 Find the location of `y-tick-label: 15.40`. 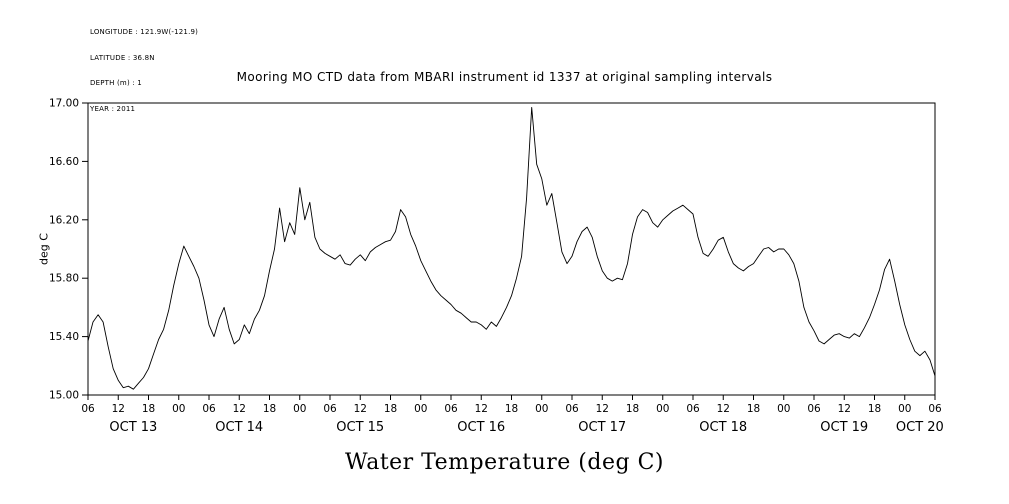

y-tick-label: 15.40 is located at coordinates (64, 337).